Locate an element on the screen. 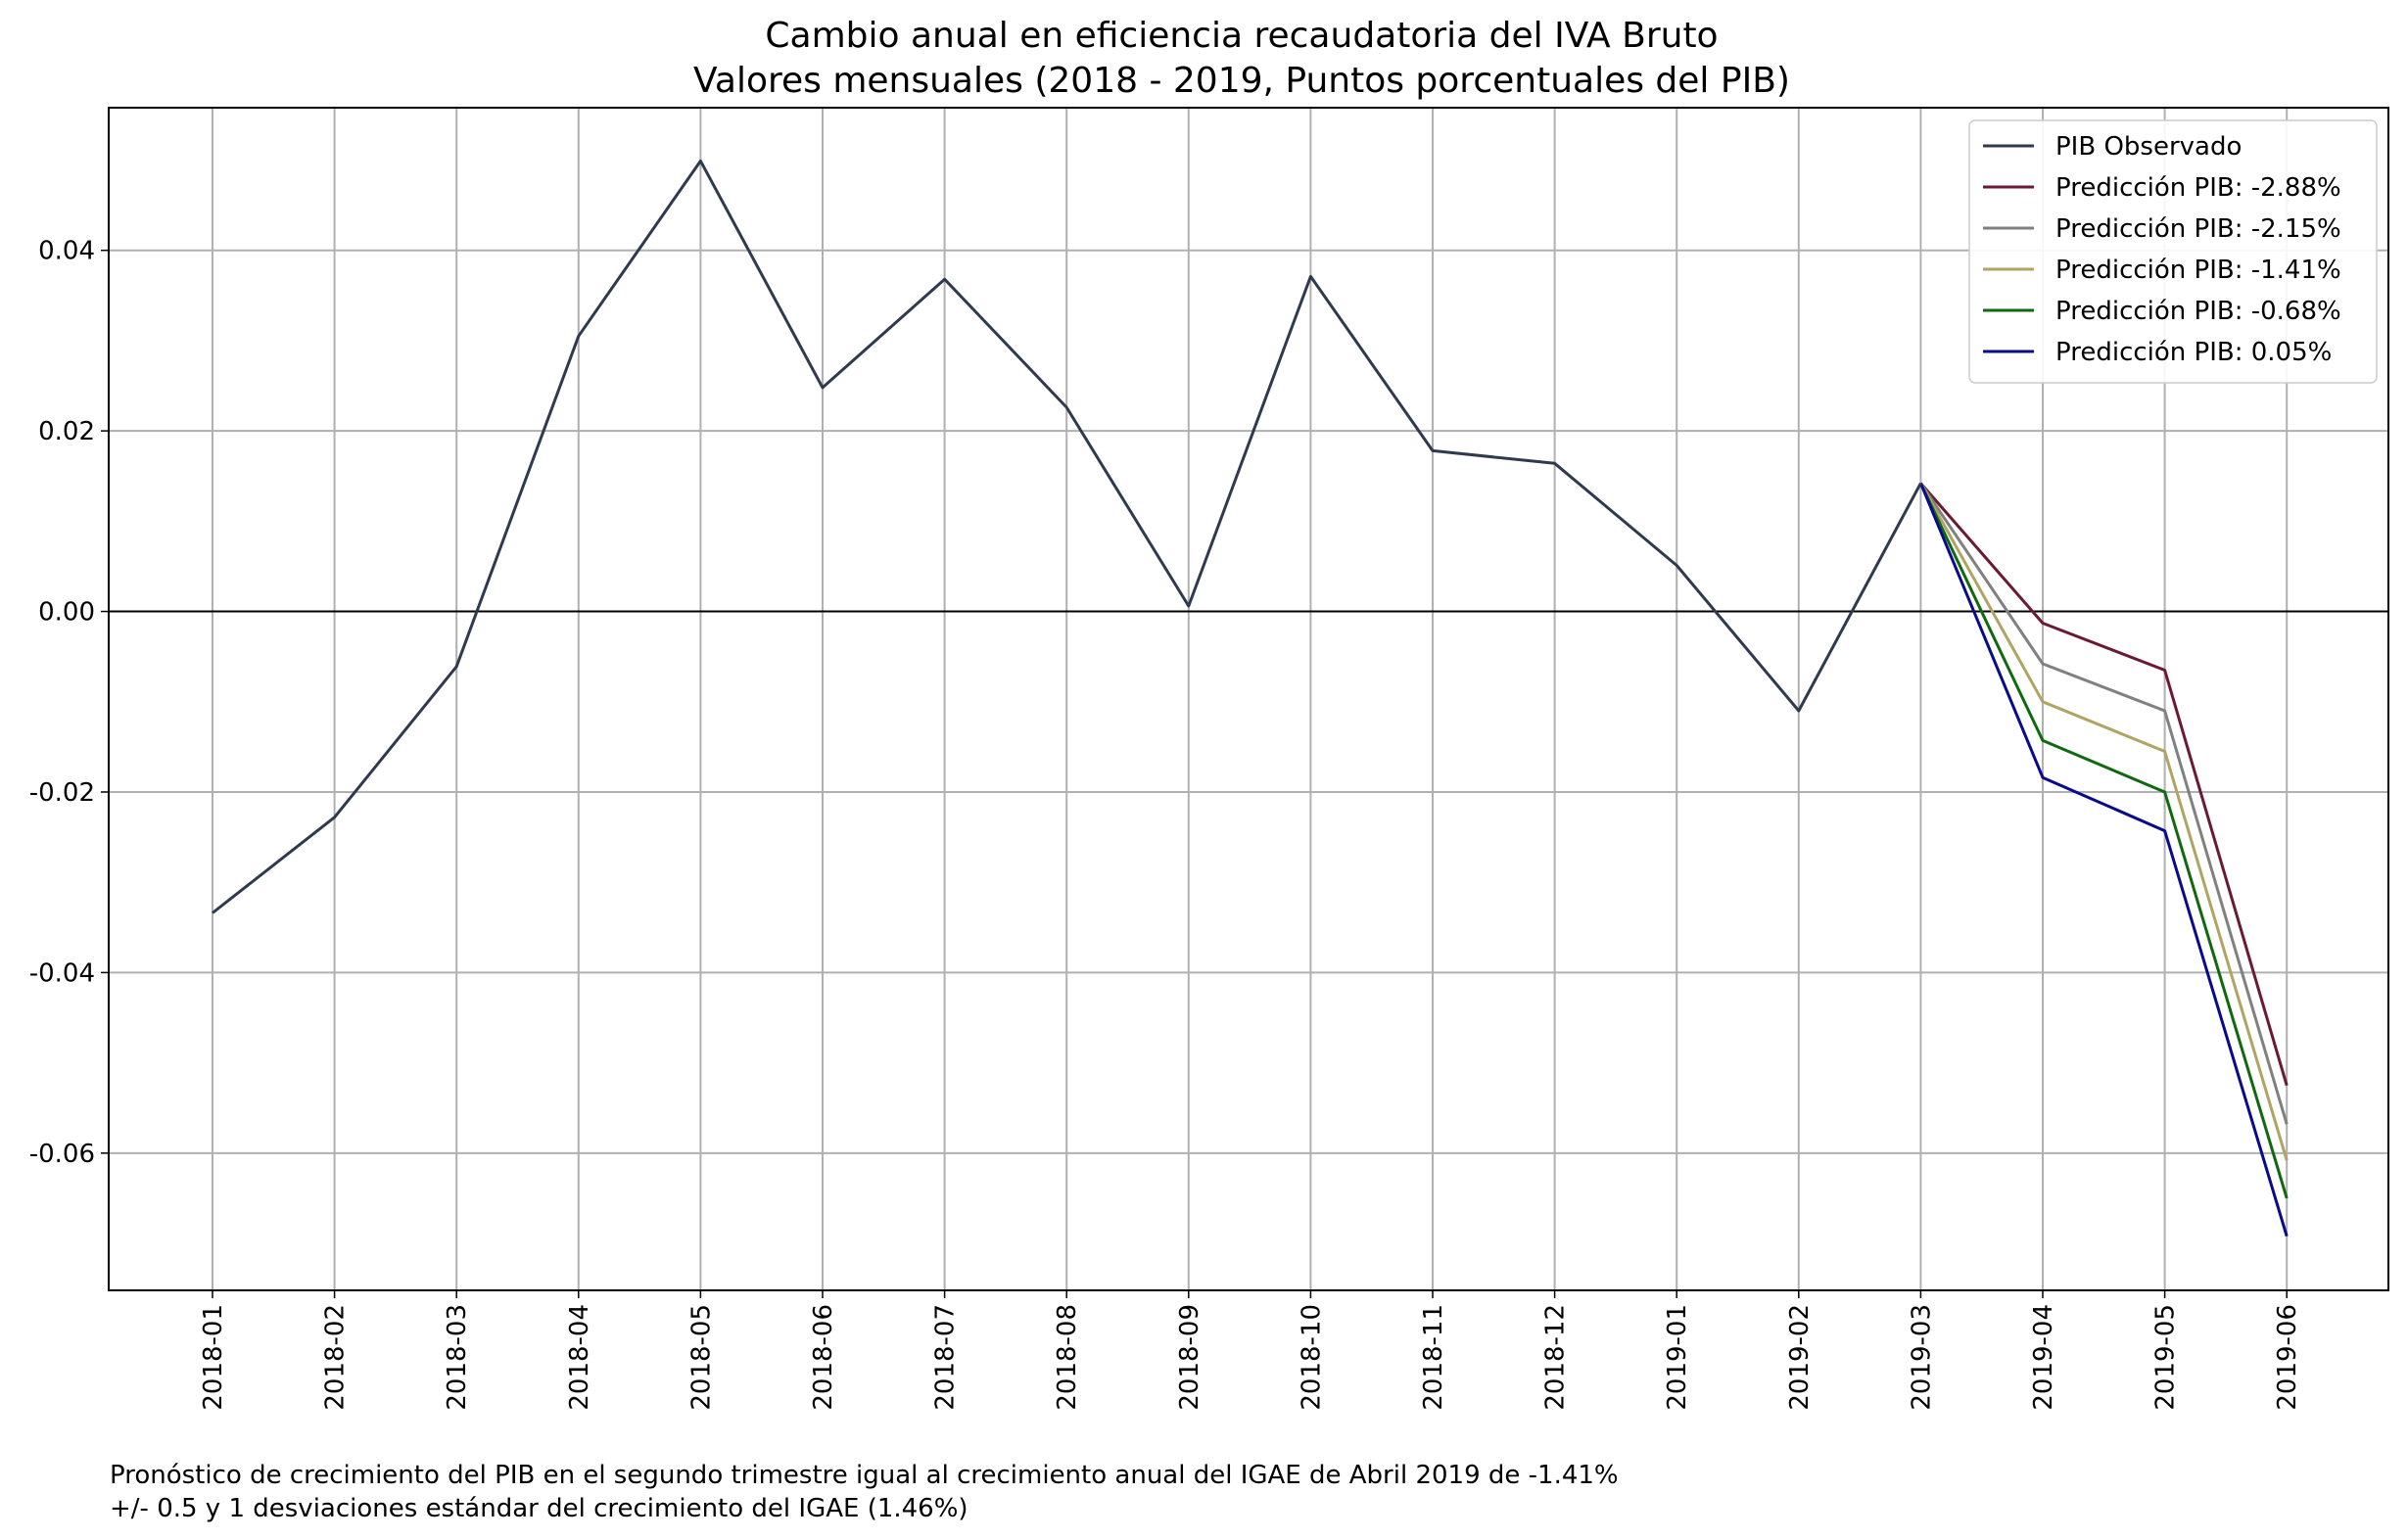 The width and height of the screenshot is (2408, 1540). x-tick-label: 2018-05 is located at coordinates (701, 1357).